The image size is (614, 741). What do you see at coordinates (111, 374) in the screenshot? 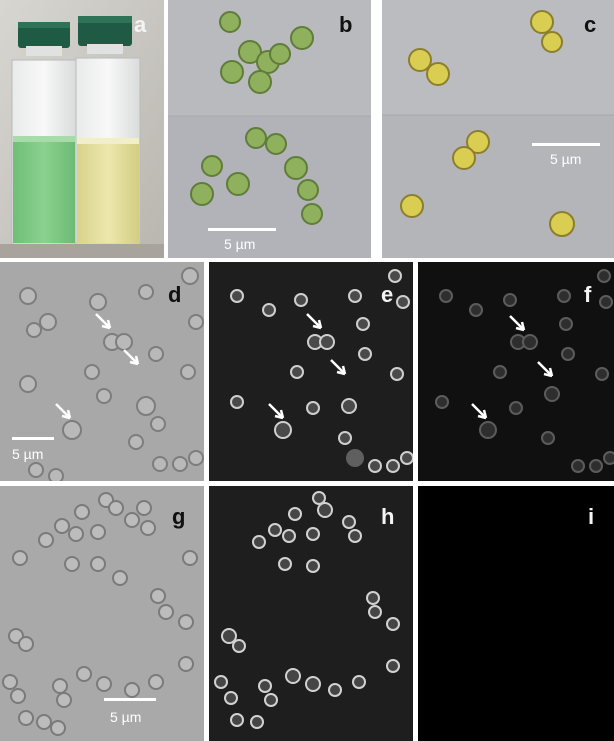
I see `dic-cells-d` at bounding box center [111, 374].